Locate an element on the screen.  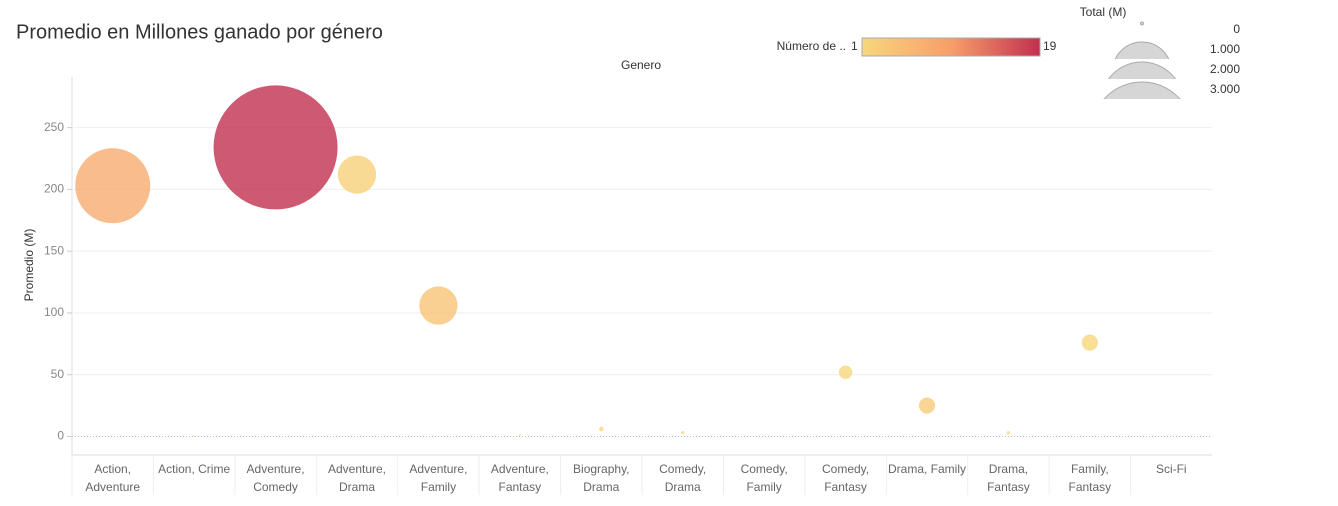
y-tick-label: 250 is located at coordinates (54, 127).